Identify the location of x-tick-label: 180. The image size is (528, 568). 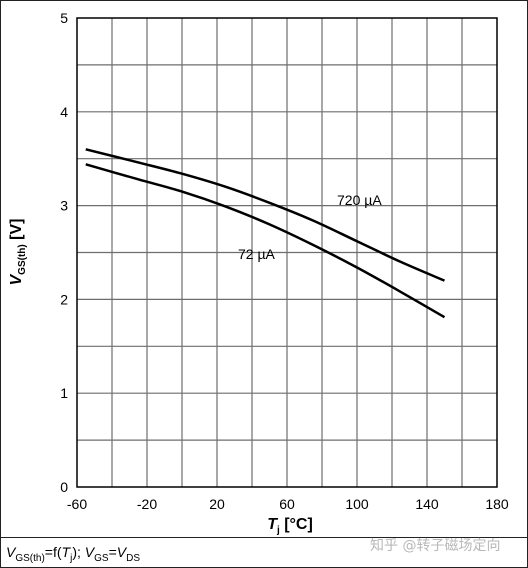
(497, 504).